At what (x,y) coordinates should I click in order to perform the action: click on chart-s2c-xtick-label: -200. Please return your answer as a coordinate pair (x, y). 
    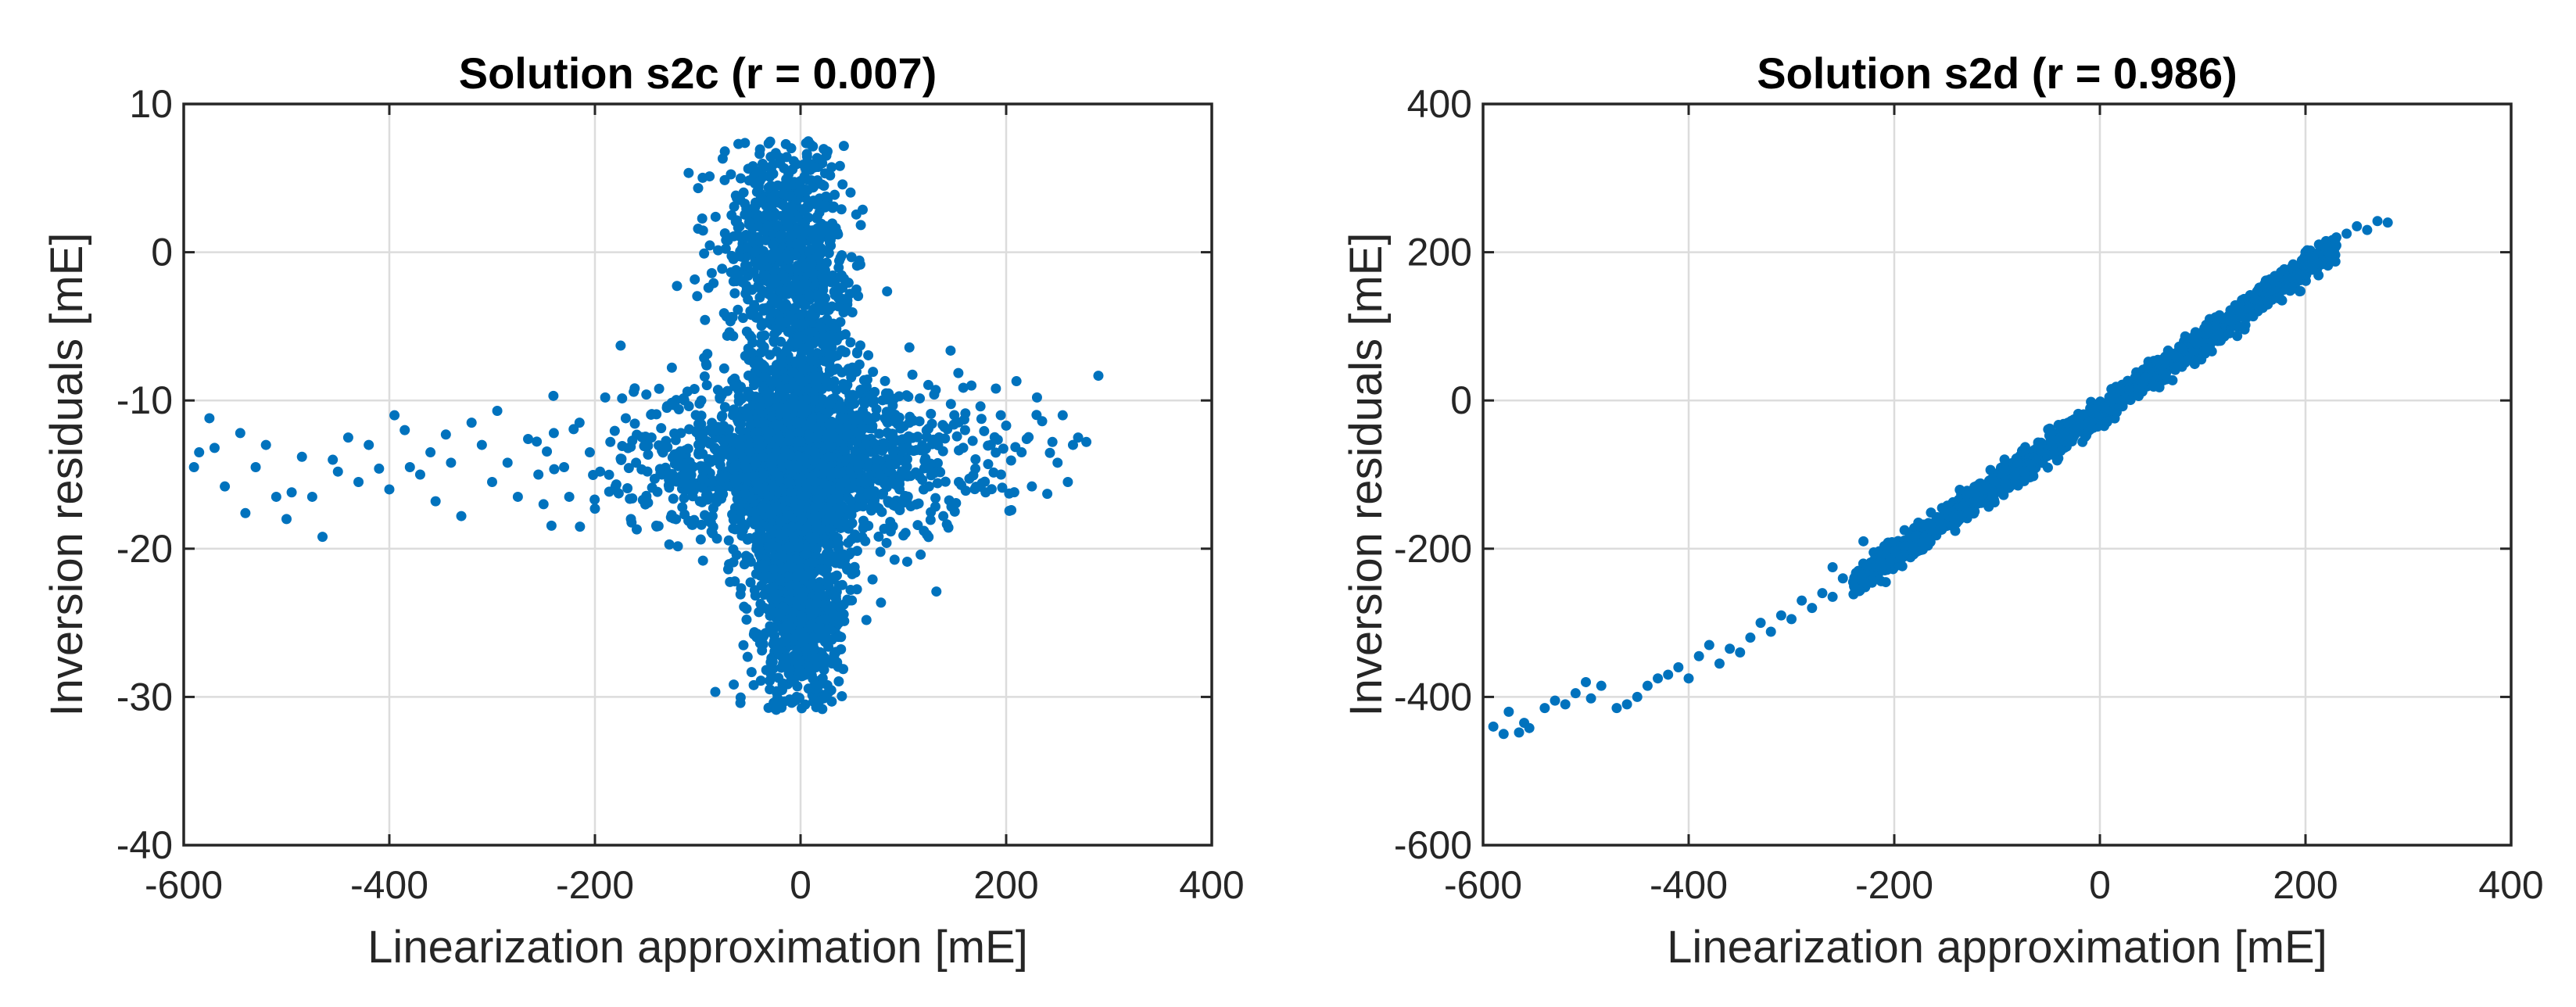
    Looking at the image, I should click on (595, 885).